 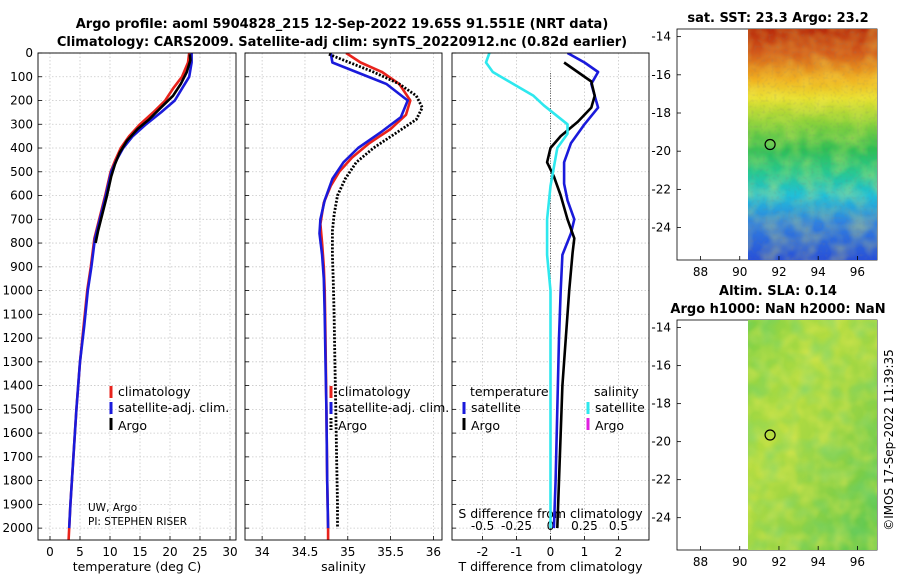 I want to click on x-tick-label: 30, so click(x=229, y=552).